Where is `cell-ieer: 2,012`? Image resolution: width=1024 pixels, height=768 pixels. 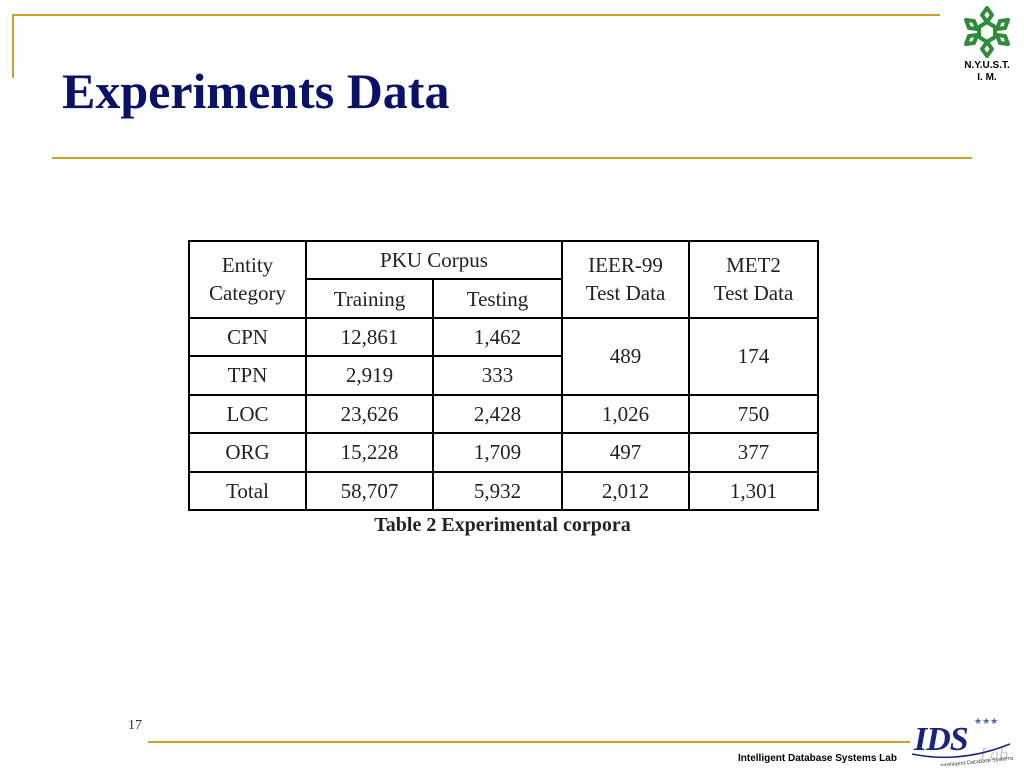 cell-ieer: 2,012 is located at coordinates (625, 491).